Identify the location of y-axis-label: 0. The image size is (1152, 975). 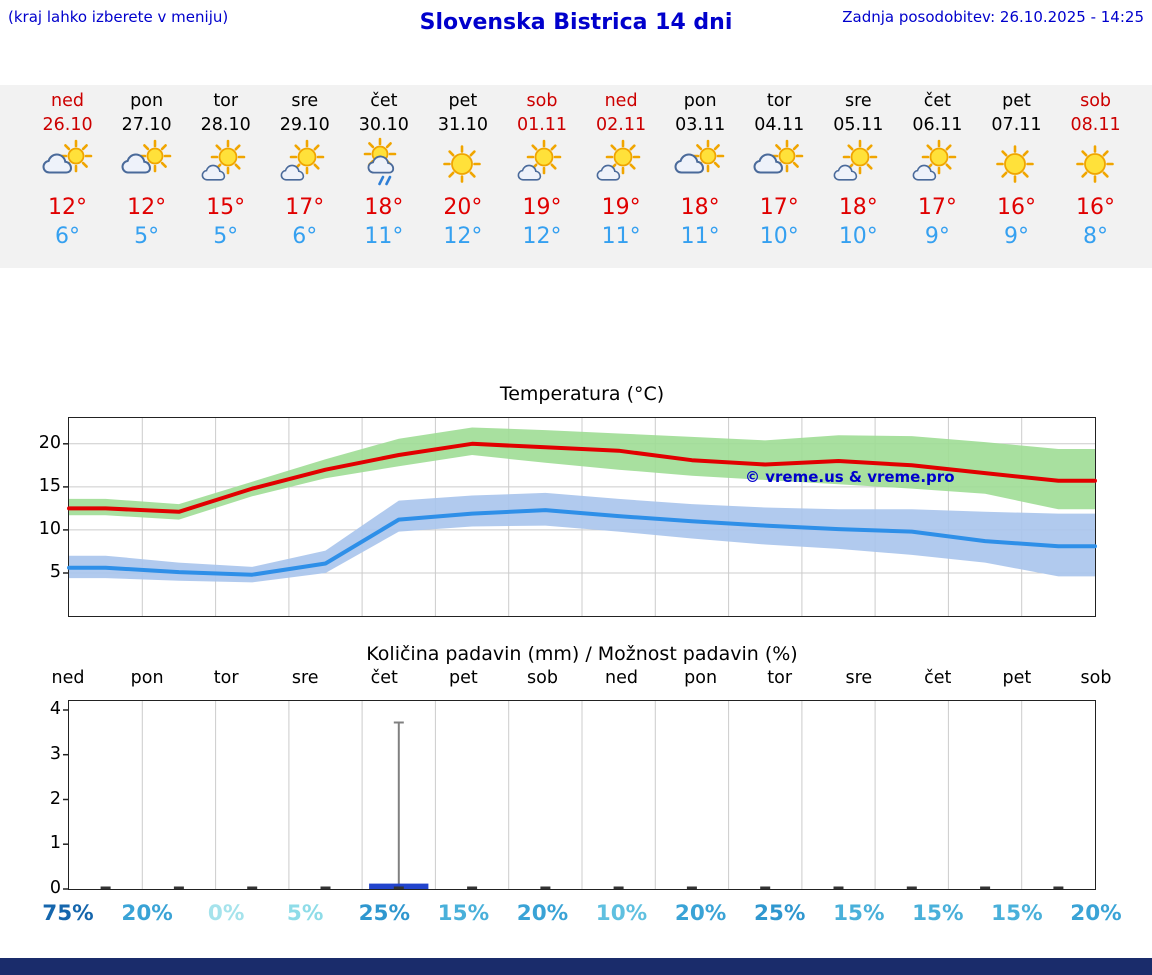
(55, 888).